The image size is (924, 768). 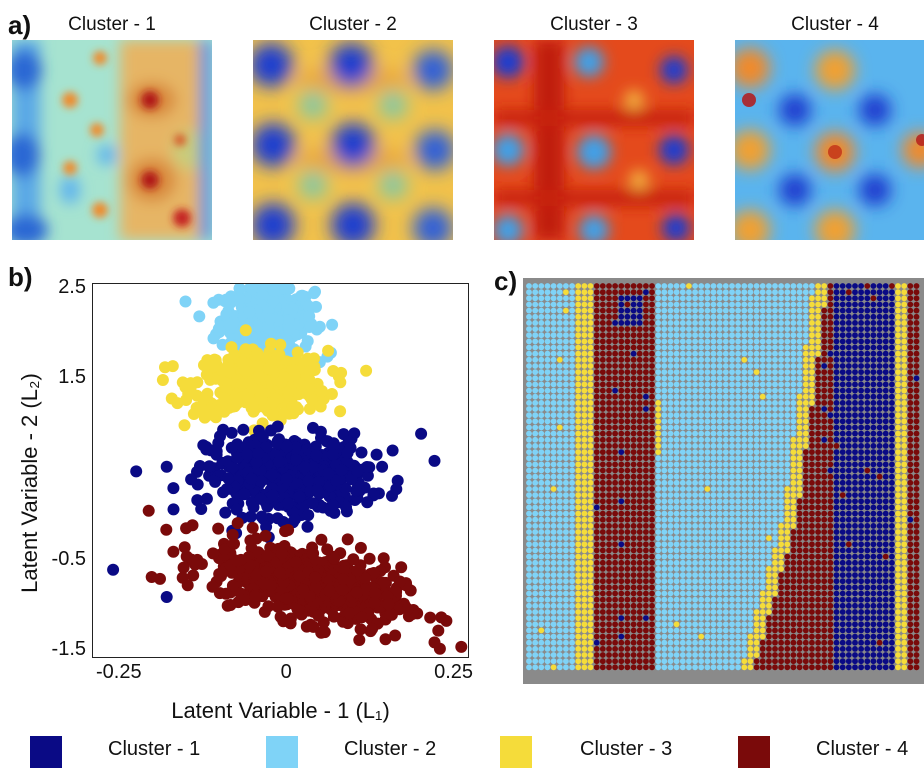 What do you see at coordinates (835, 24) in the screenshot?
I see `heatmap-title-4: Cluster - 4` at bounding box center [835, 24].